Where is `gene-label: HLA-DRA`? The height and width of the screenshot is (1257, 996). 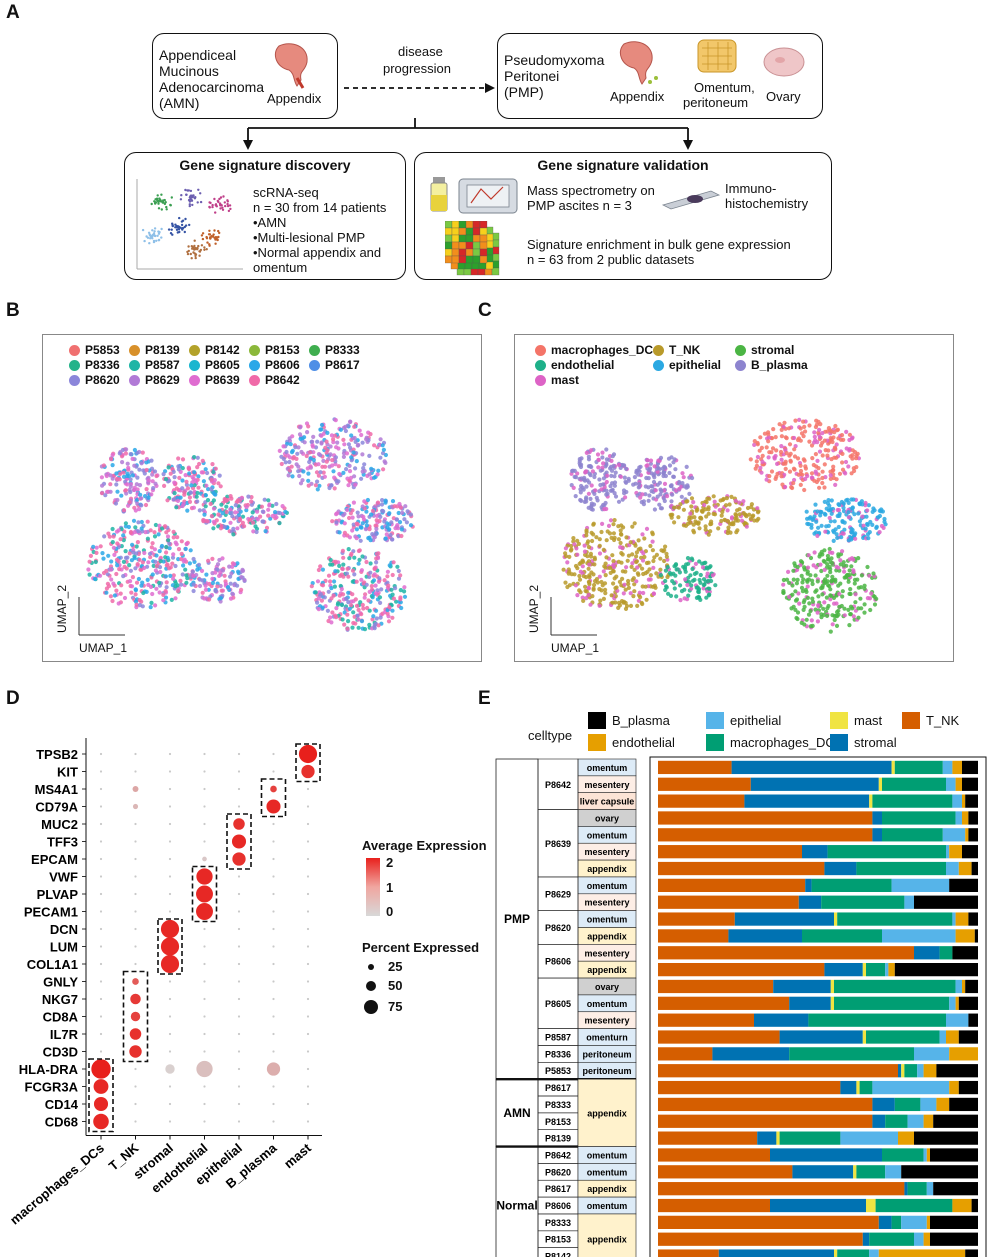
gene-label: HLA-DRA is located at coordinates (49, 1069).